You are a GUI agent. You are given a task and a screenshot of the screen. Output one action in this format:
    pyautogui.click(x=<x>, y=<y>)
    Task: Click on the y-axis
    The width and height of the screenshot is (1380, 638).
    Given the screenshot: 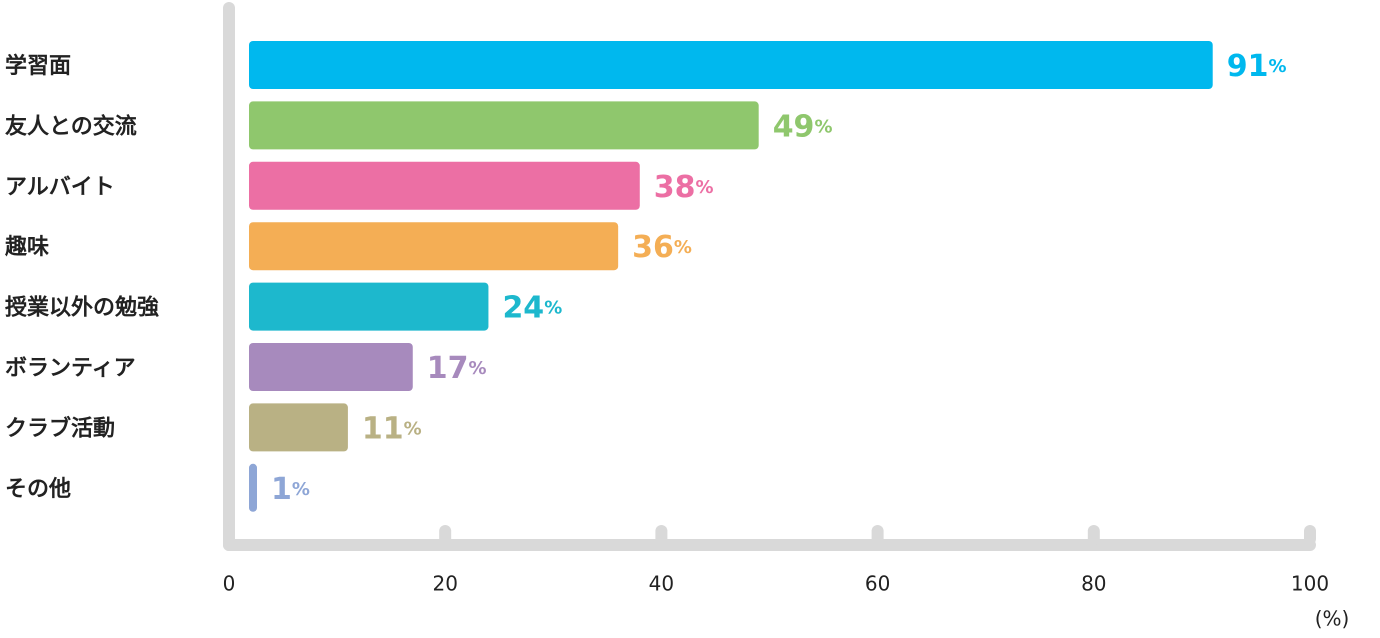 What is the action you would take?
    pyautogui.click(x=229, y=276)
    